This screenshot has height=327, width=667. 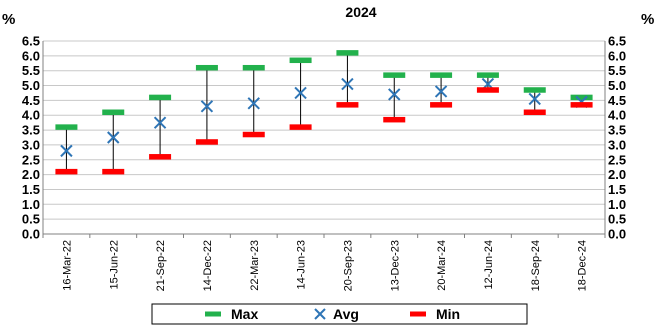 What do you see at coordinates (418, 314) in the screenshot?
I see `legend-min-symbol` at bounding box center [418, 314].